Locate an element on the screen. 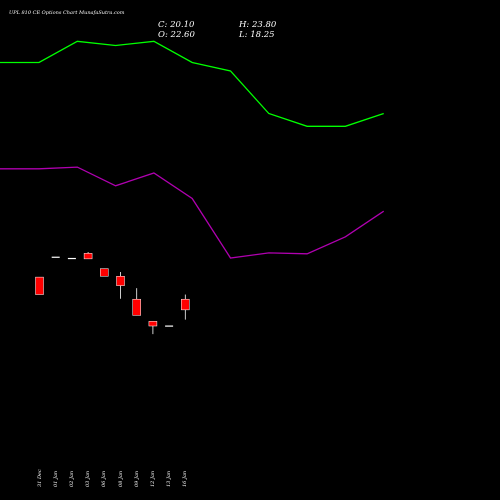 This screenshot has height=500, width=500. close-value: C: 20.10 is located at coordinates (176, 25).